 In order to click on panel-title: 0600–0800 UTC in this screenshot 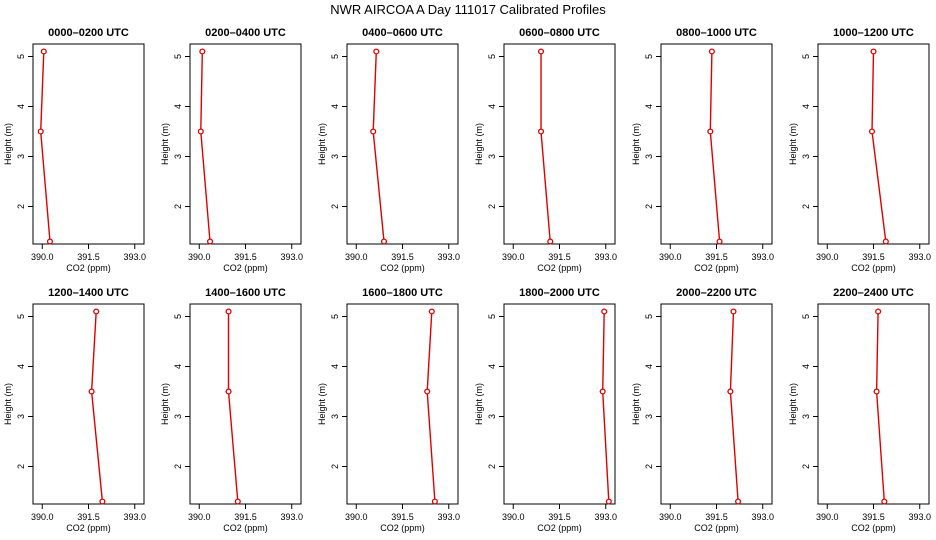, I will do `click(559, 33)`.